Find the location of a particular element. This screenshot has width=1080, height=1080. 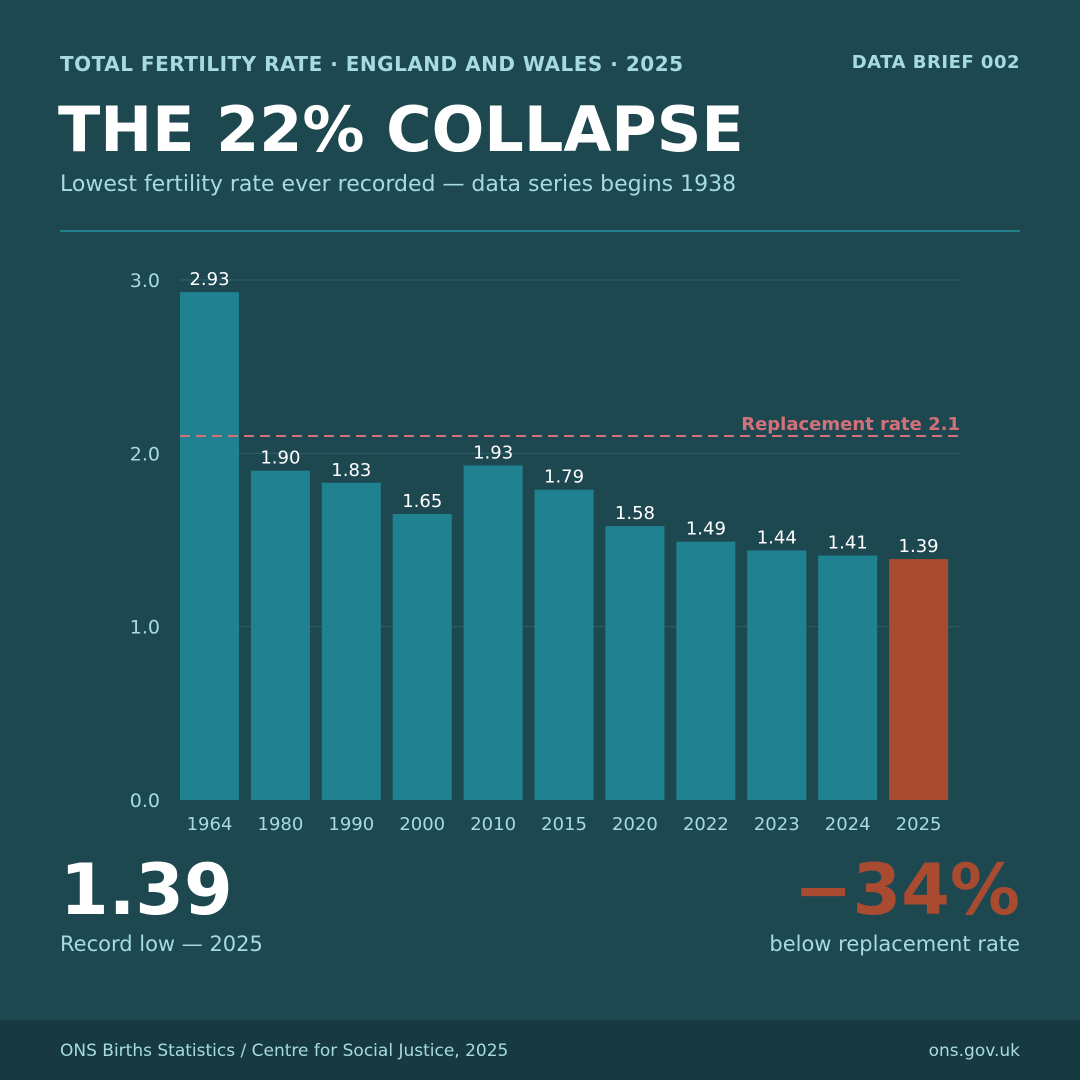

bar-2023 is located at coordinates (777, 675).